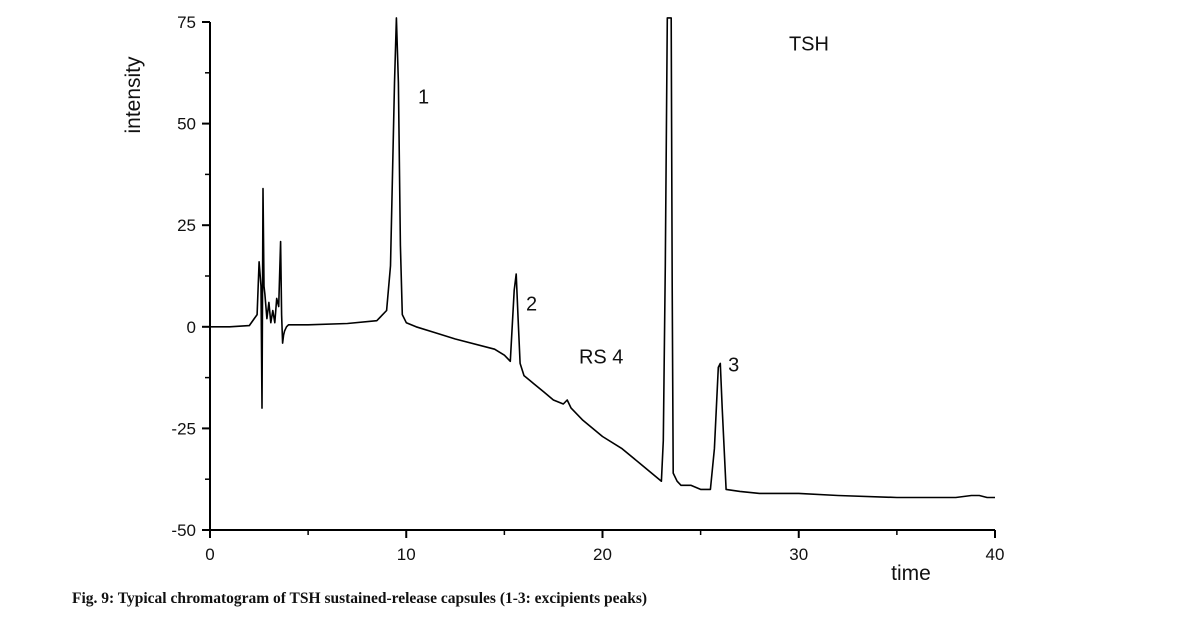 This screenshot has width=1179, height=622. I want to click on x-ticks: 0 10 20 30 40, so click(604, 547).